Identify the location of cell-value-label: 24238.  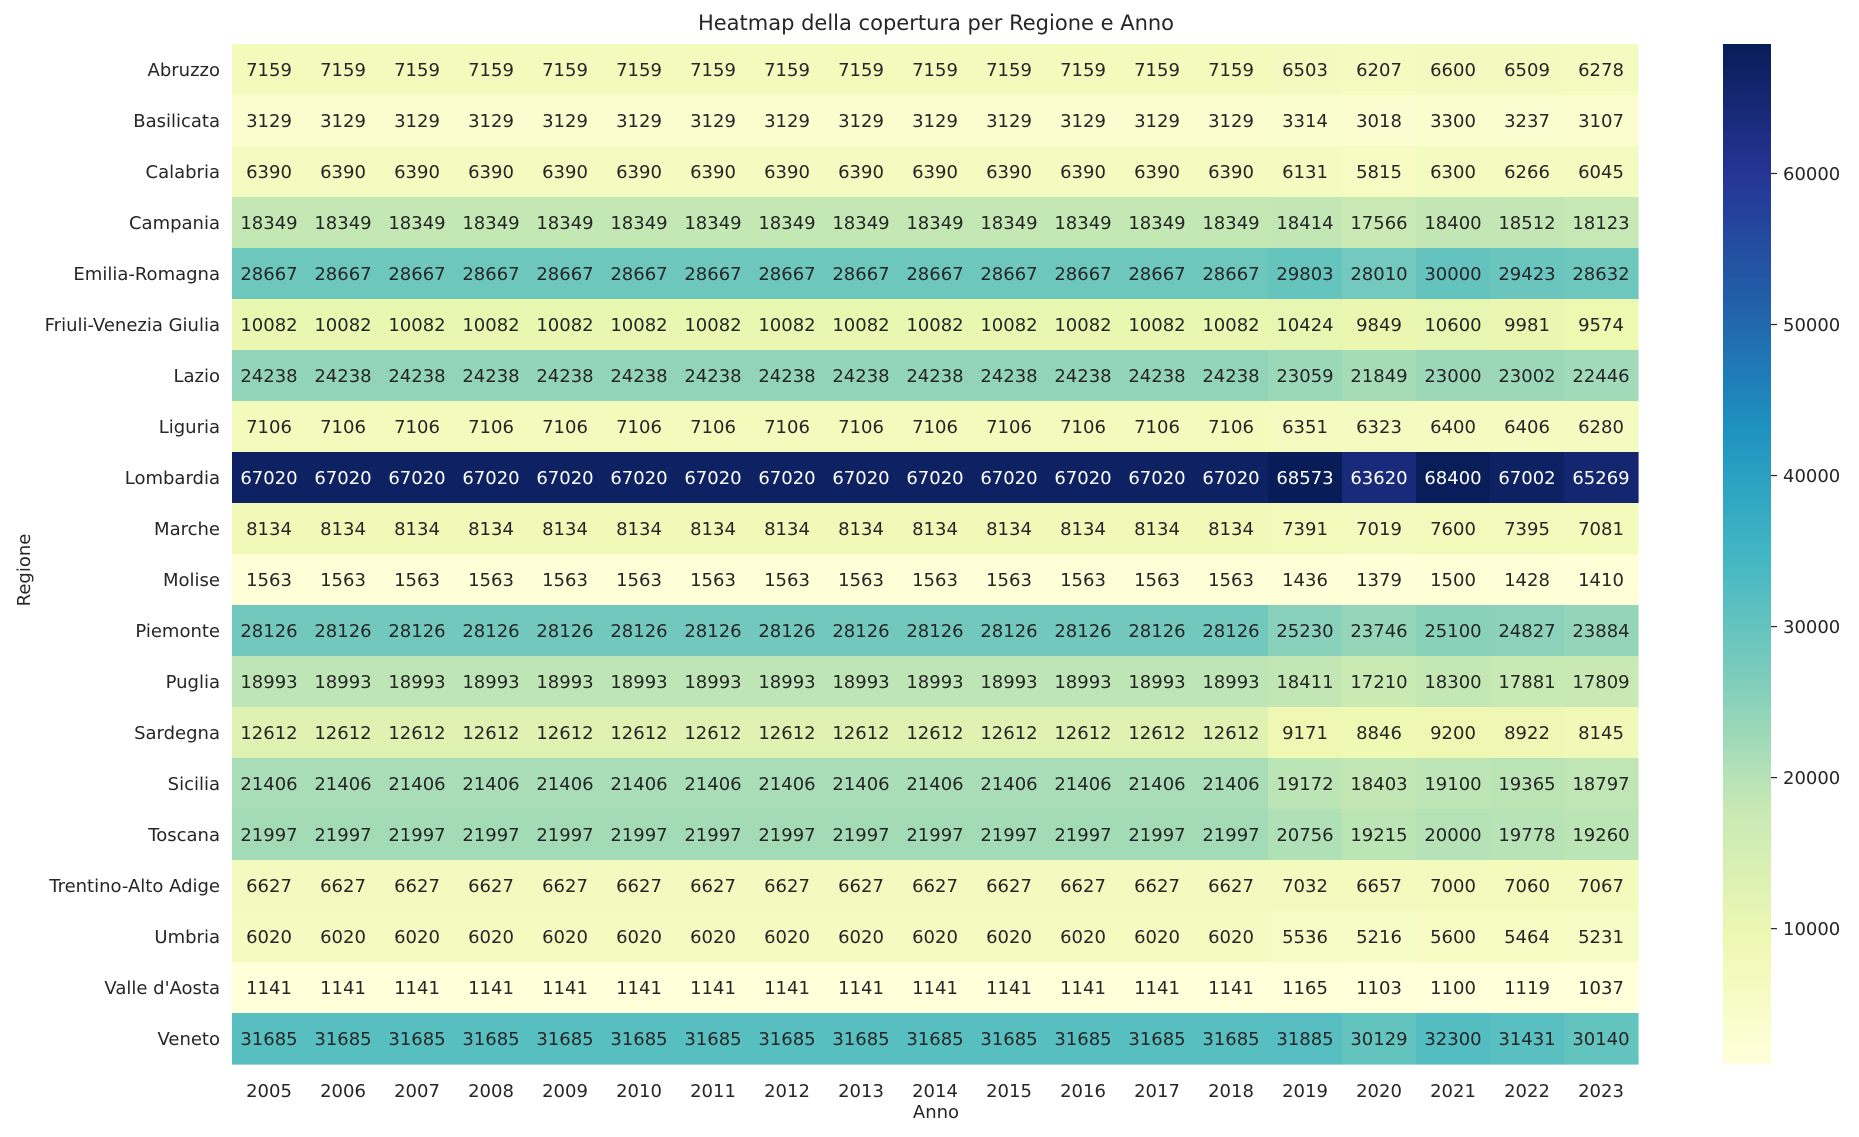
(564, 376).